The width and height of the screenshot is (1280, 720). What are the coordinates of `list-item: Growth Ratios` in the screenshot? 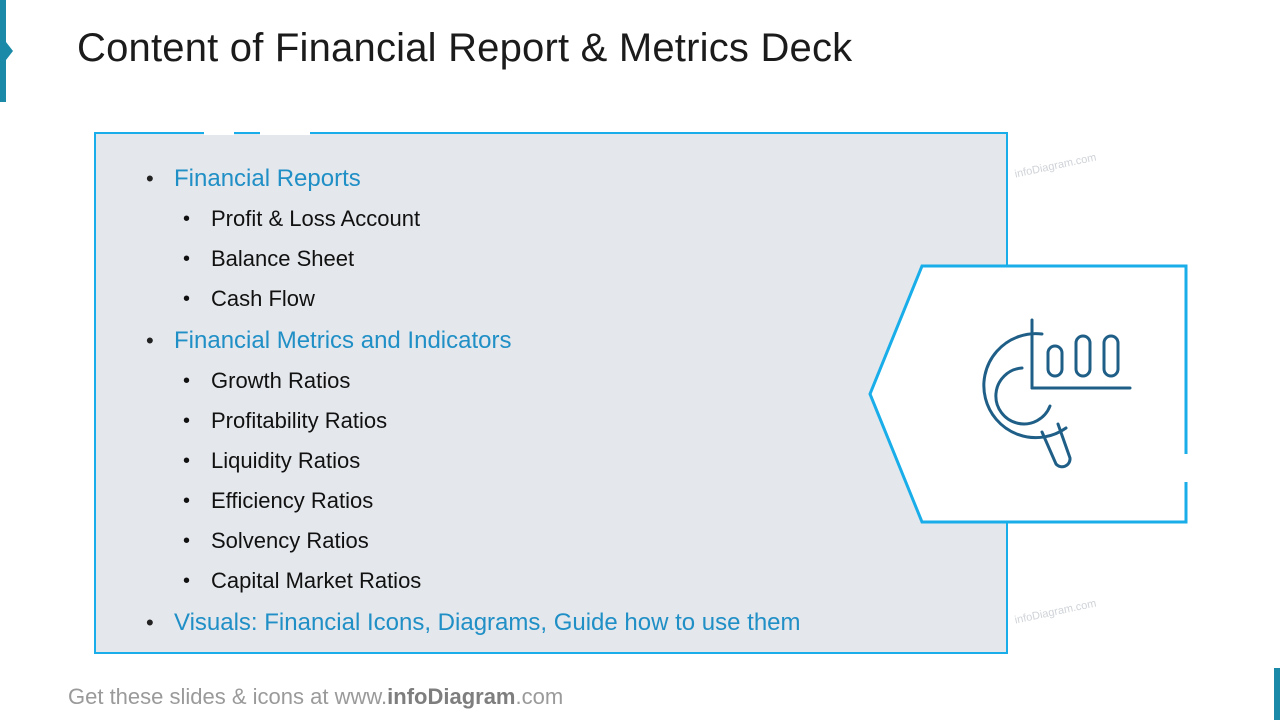 It's located at (551, 382).